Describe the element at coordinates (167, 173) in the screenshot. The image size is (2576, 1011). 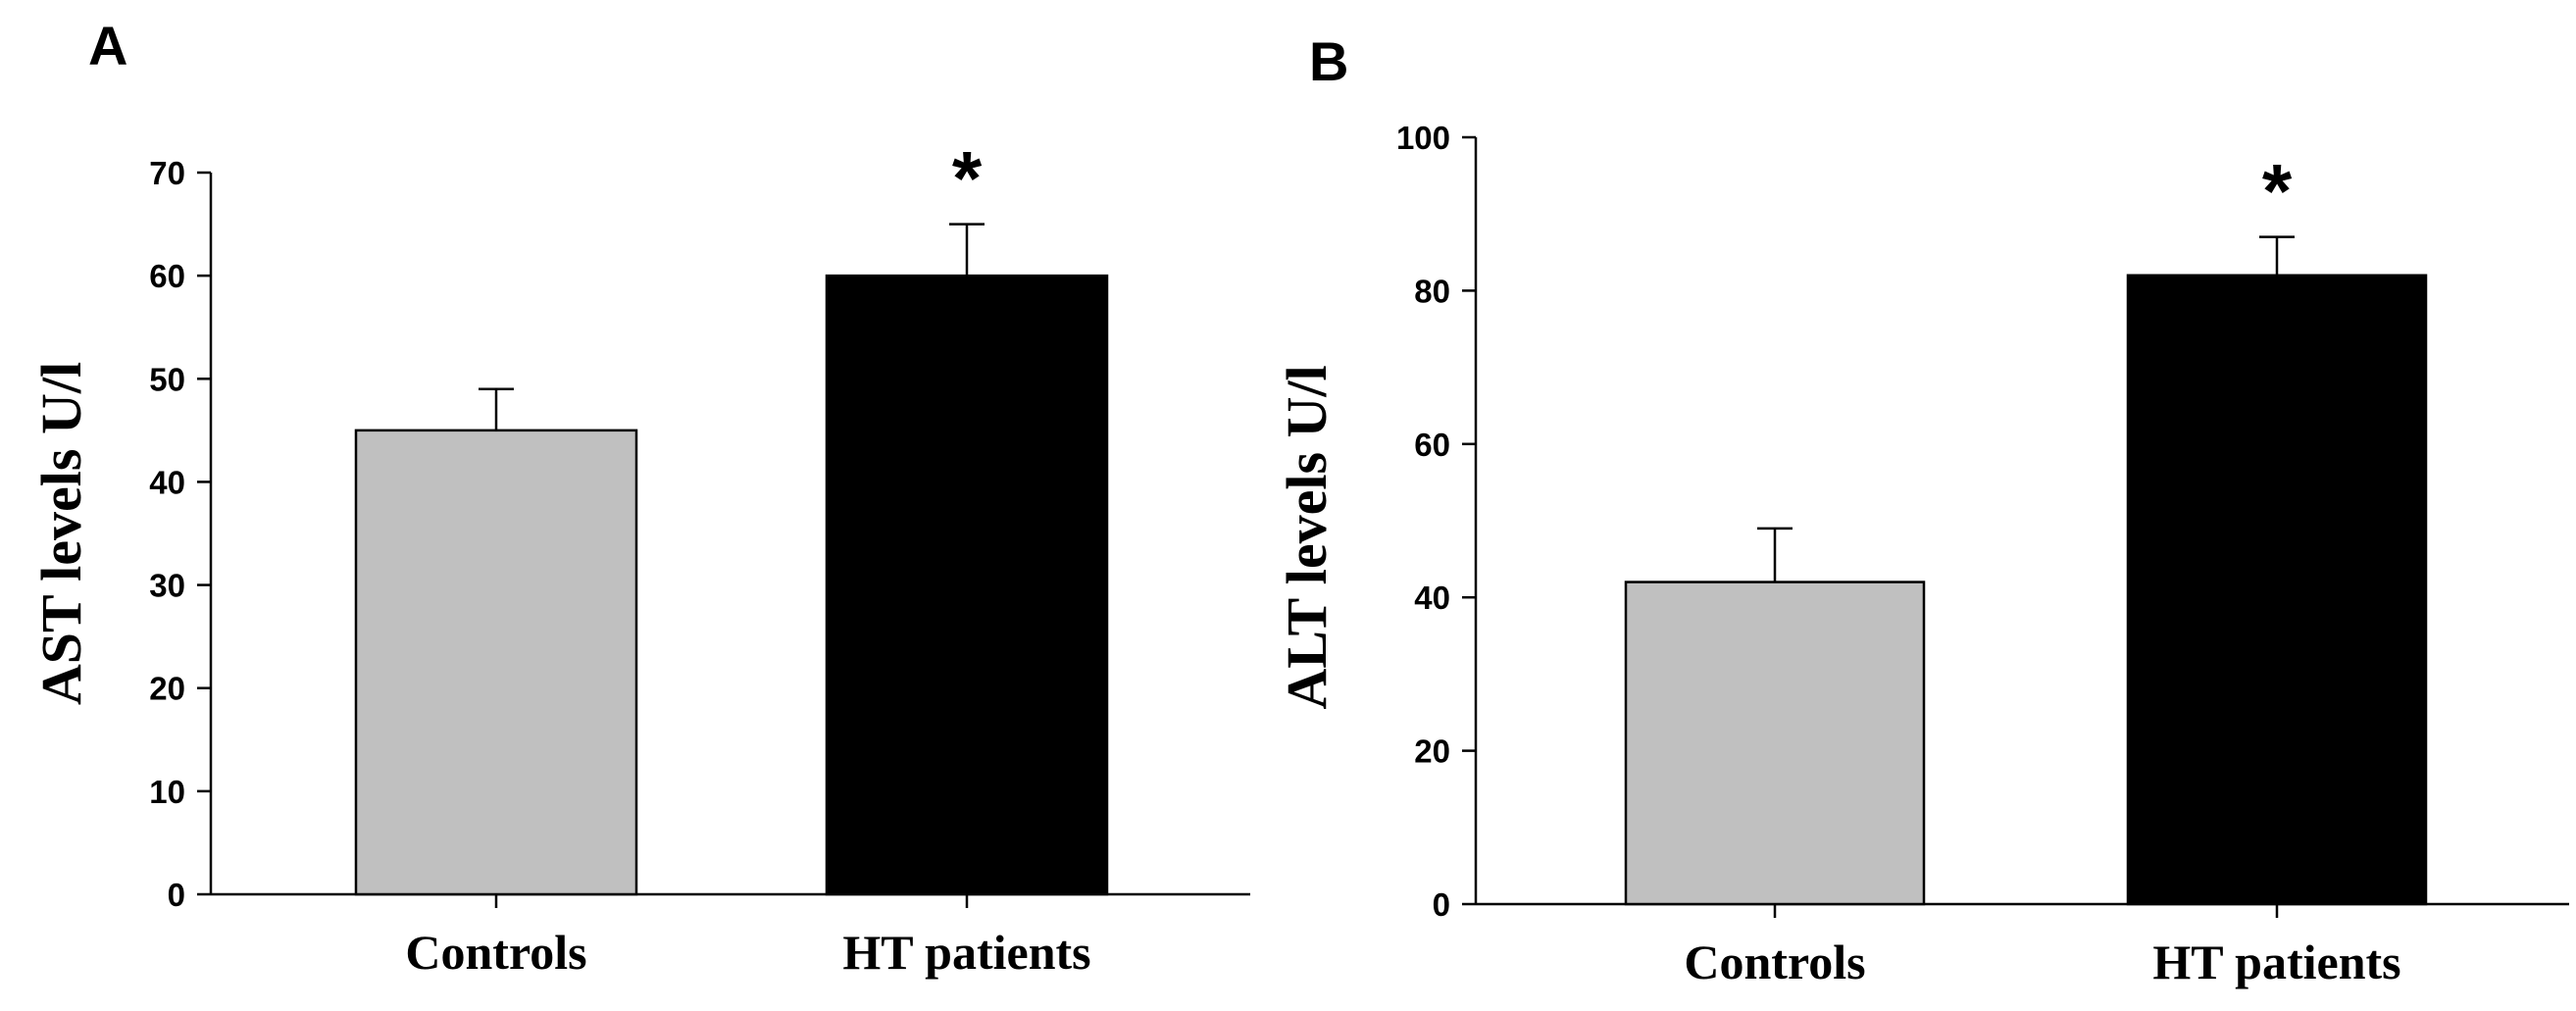
I see `y-tick-label: 70` at that location.